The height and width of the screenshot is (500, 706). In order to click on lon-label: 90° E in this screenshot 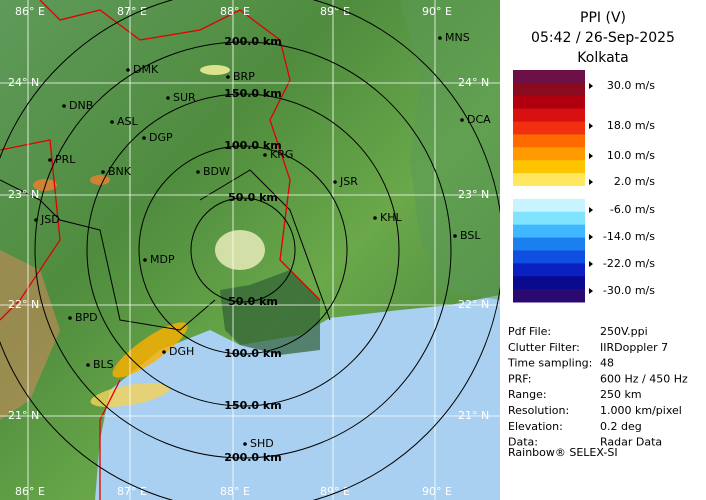, I will do `click(437, 11)`.